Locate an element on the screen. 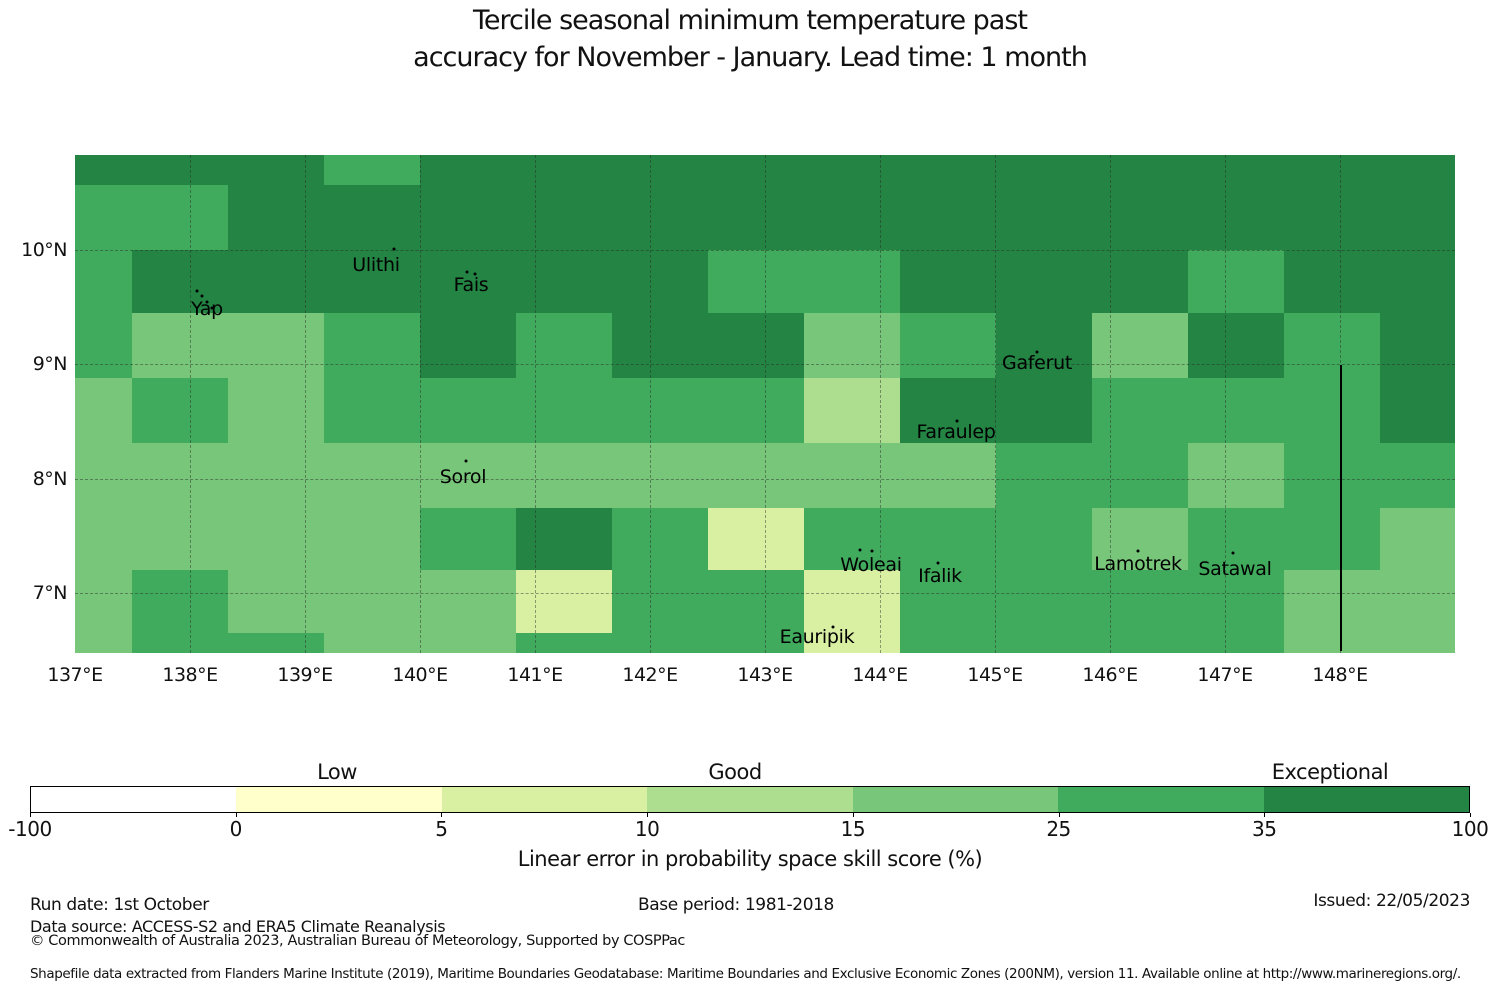 The image size is (1500, 990). island-label: Lamotrek is located at coordinates (1138, 564).